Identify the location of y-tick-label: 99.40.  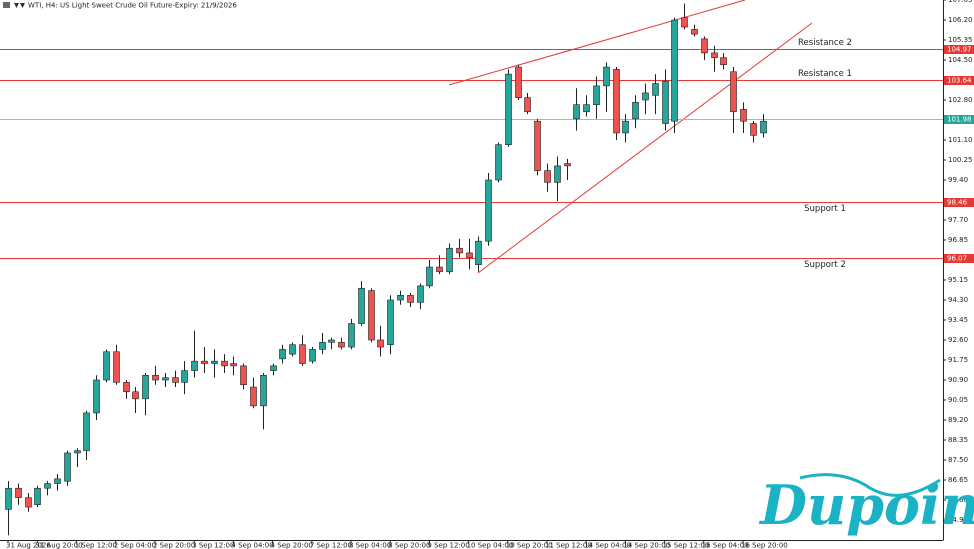
(958, 180).